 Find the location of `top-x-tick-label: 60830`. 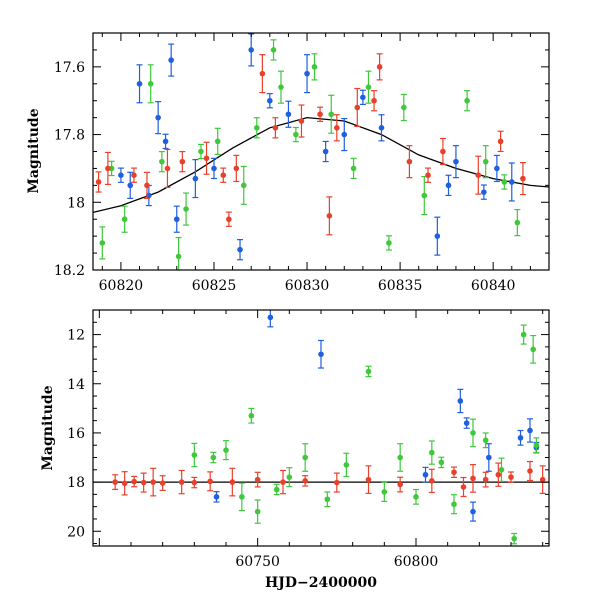

top-x-tick-label: 60830 is located at coordinates (307, 286).